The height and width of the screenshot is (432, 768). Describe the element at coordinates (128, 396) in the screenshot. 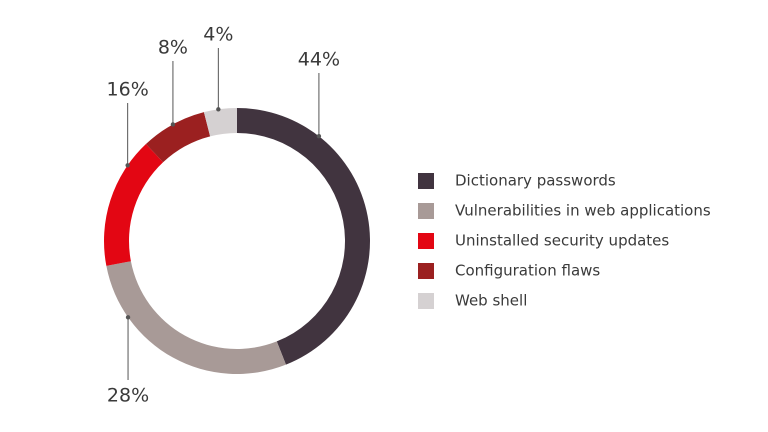

I see `value-label: 28%` at that location.